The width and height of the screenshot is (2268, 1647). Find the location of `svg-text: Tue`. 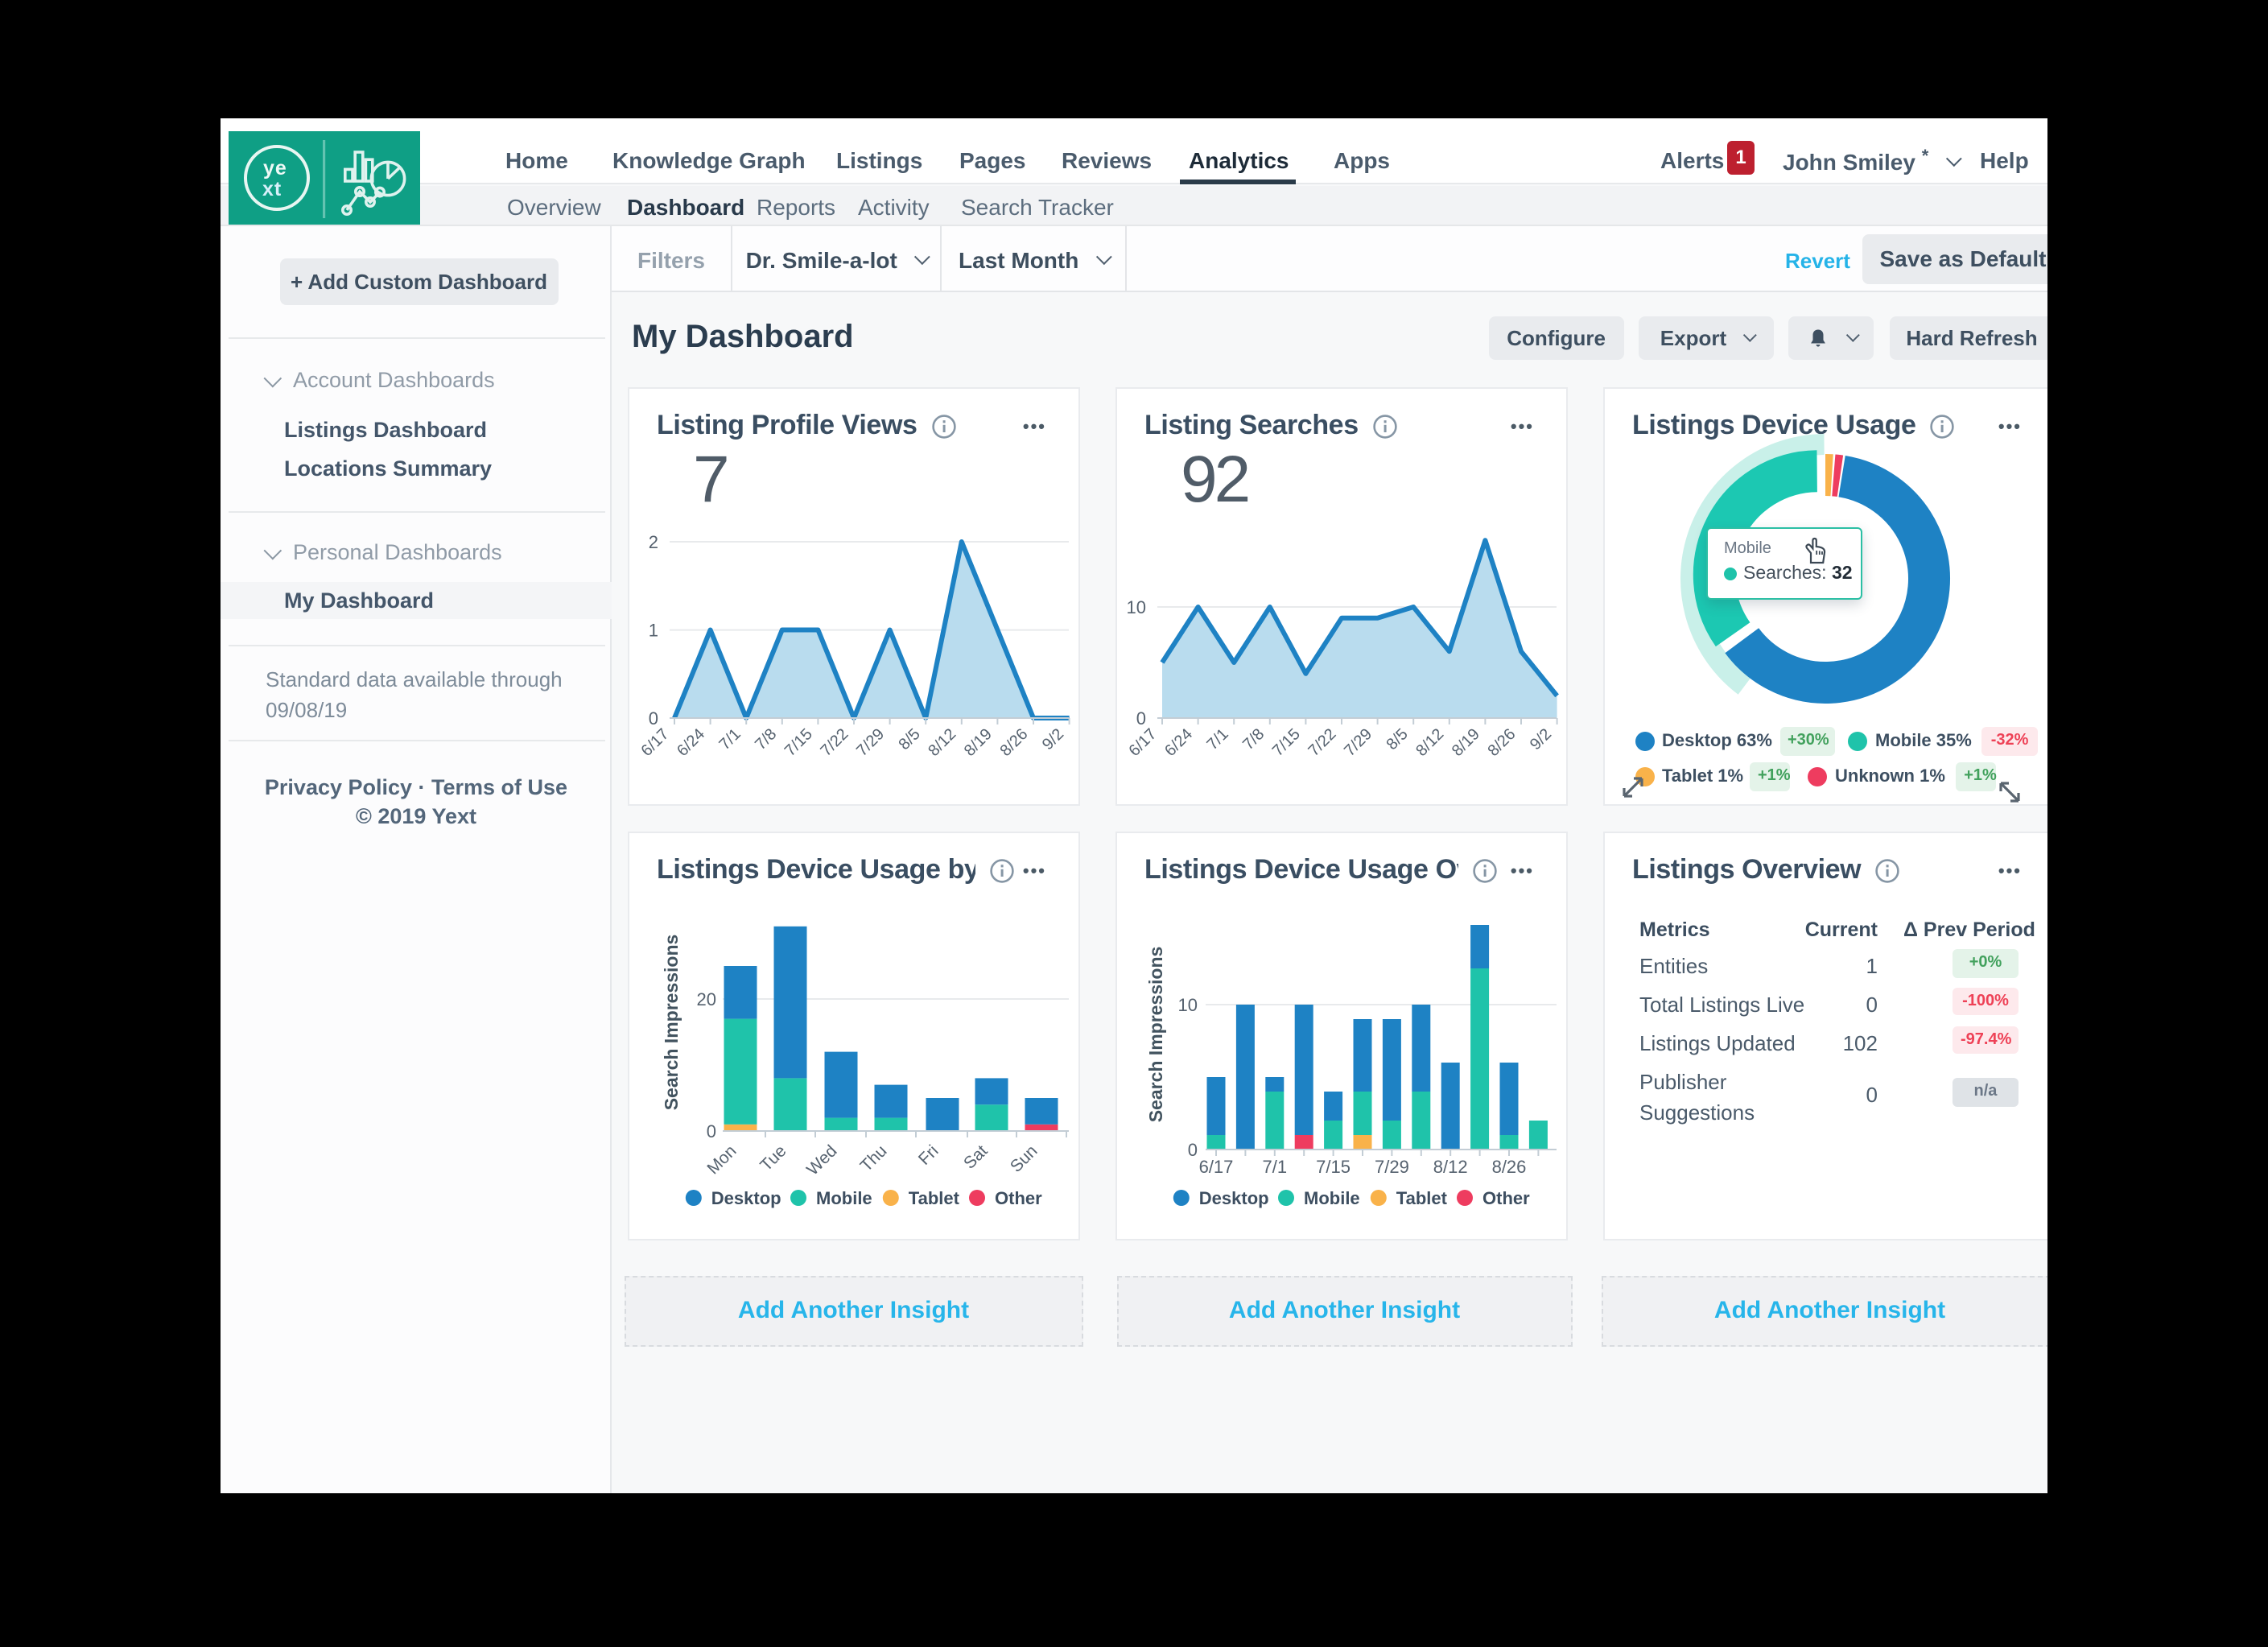

svg-text: Tue is located at coordinates (772, 1157).